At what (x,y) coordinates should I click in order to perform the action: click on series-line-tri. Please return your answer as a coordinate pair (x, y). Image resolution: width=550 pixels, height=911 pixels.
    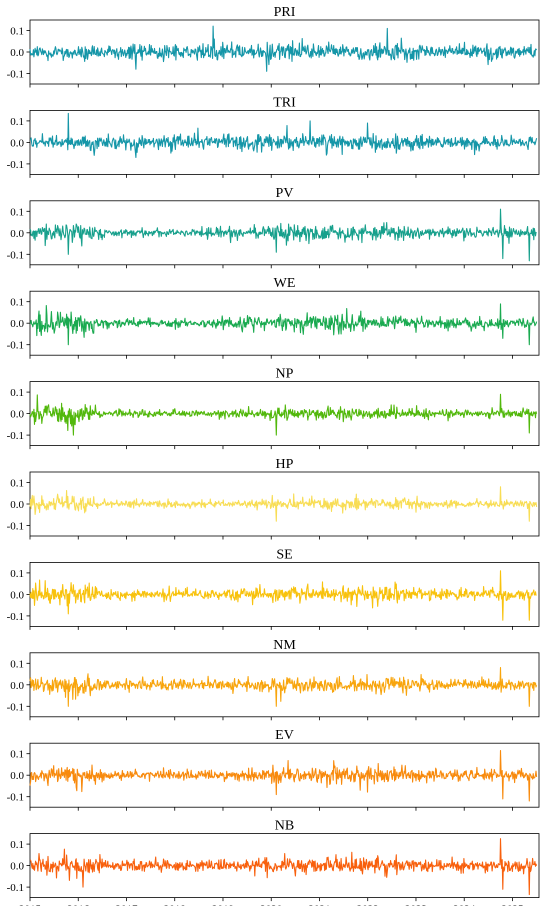
    Looking at the image, I should click on (283, 135).